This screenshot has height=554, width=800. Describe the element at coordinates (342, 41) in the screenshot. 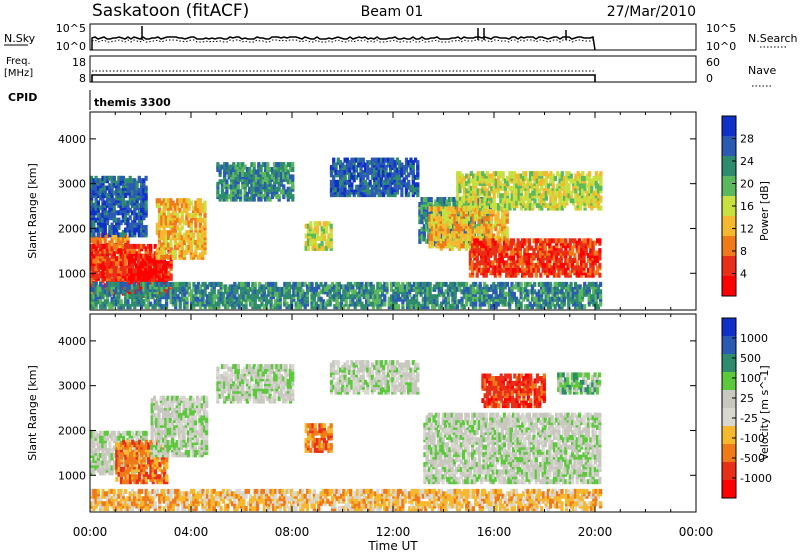

I see `noise-search-line` at that location.